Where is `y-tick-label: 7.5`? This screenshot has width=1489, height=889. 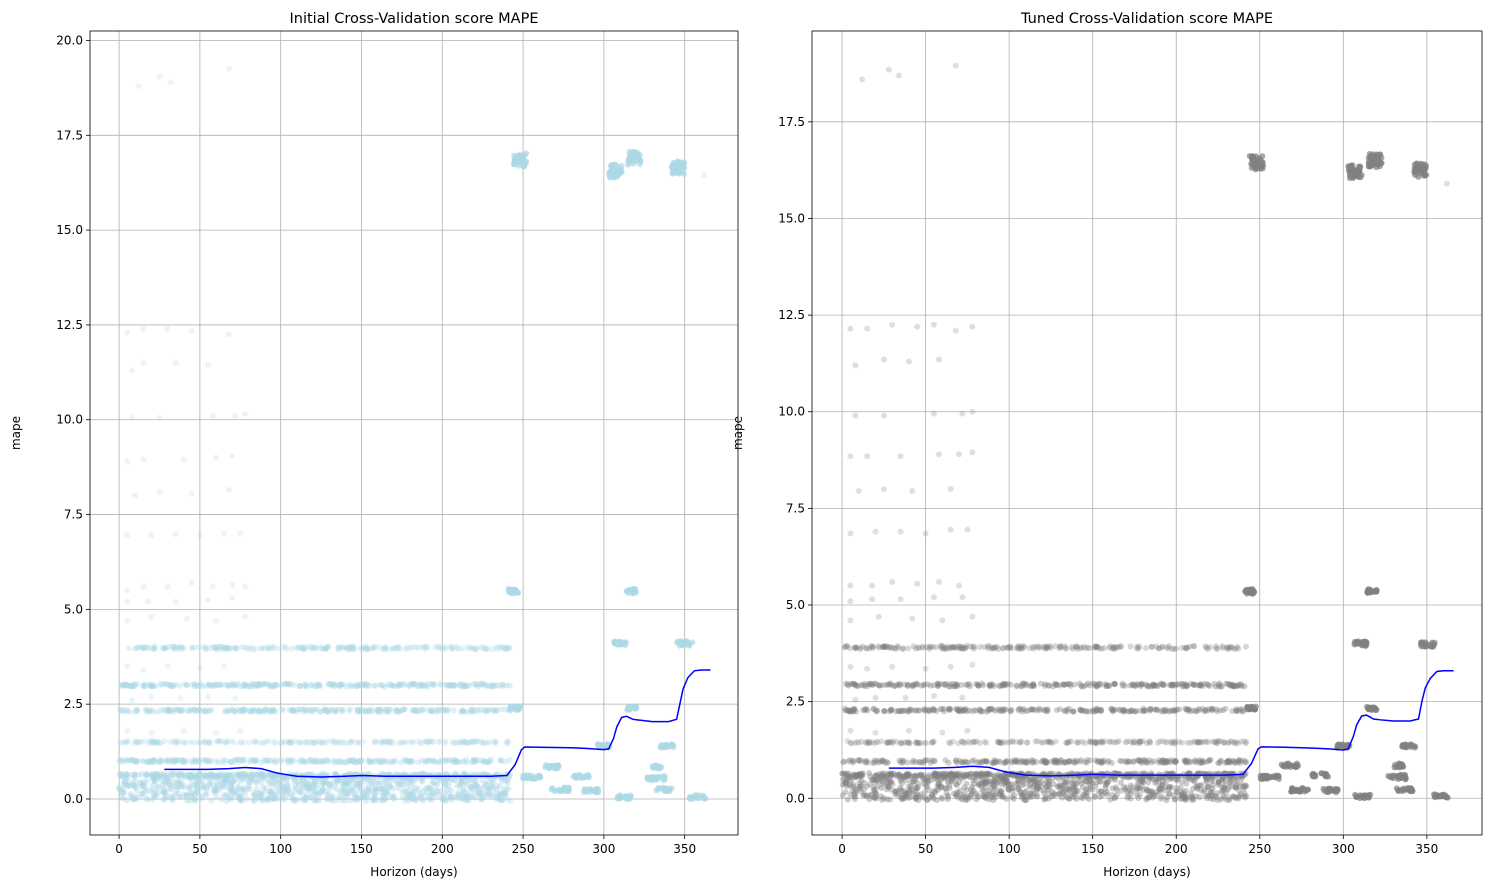 y-tick-label: 7.5 is located at coordinates (73, 515).